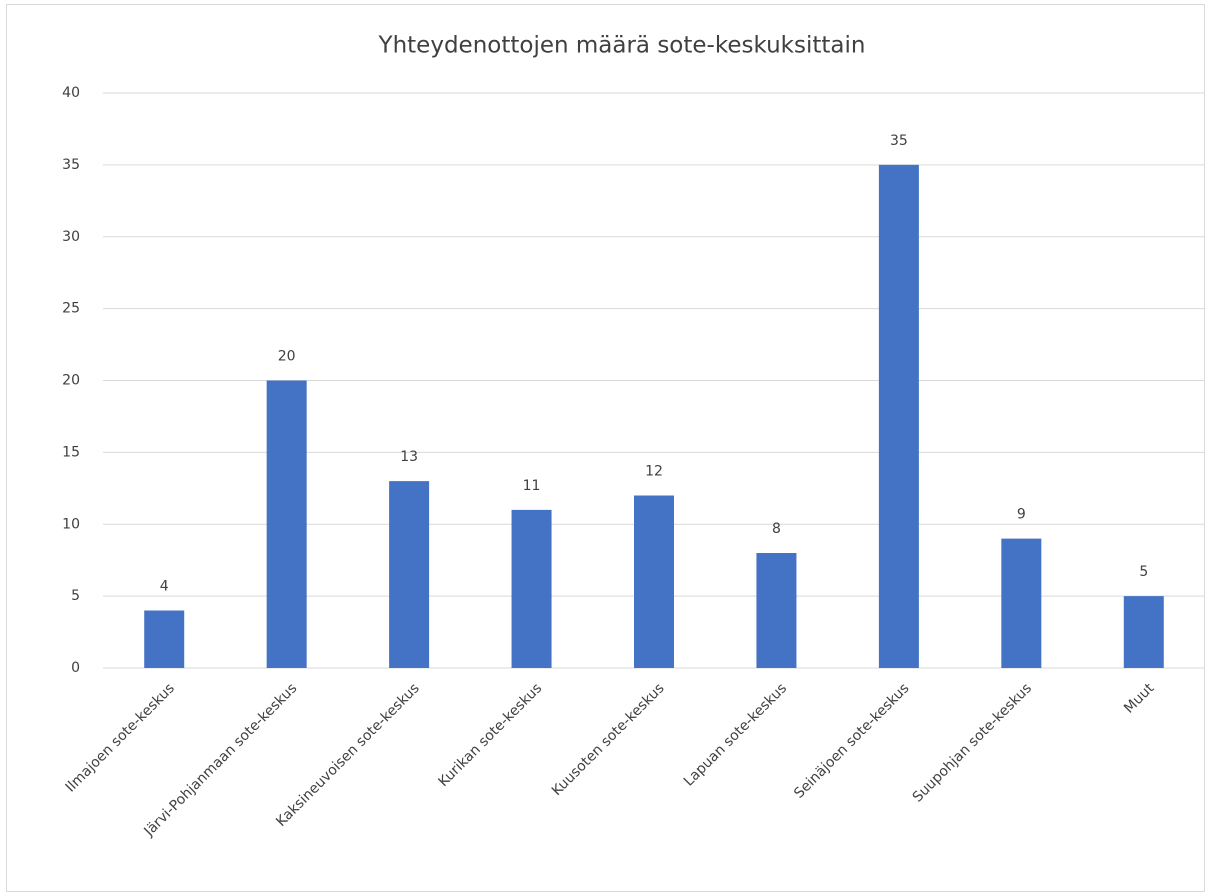  I want to click on y-tick-label: 35, so click(71, 165).